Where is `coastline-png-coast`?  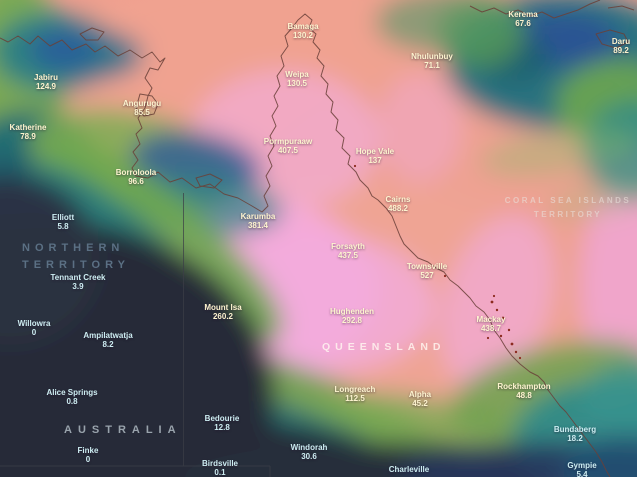
coastline-png-coast is located at coordinates (535, 9).